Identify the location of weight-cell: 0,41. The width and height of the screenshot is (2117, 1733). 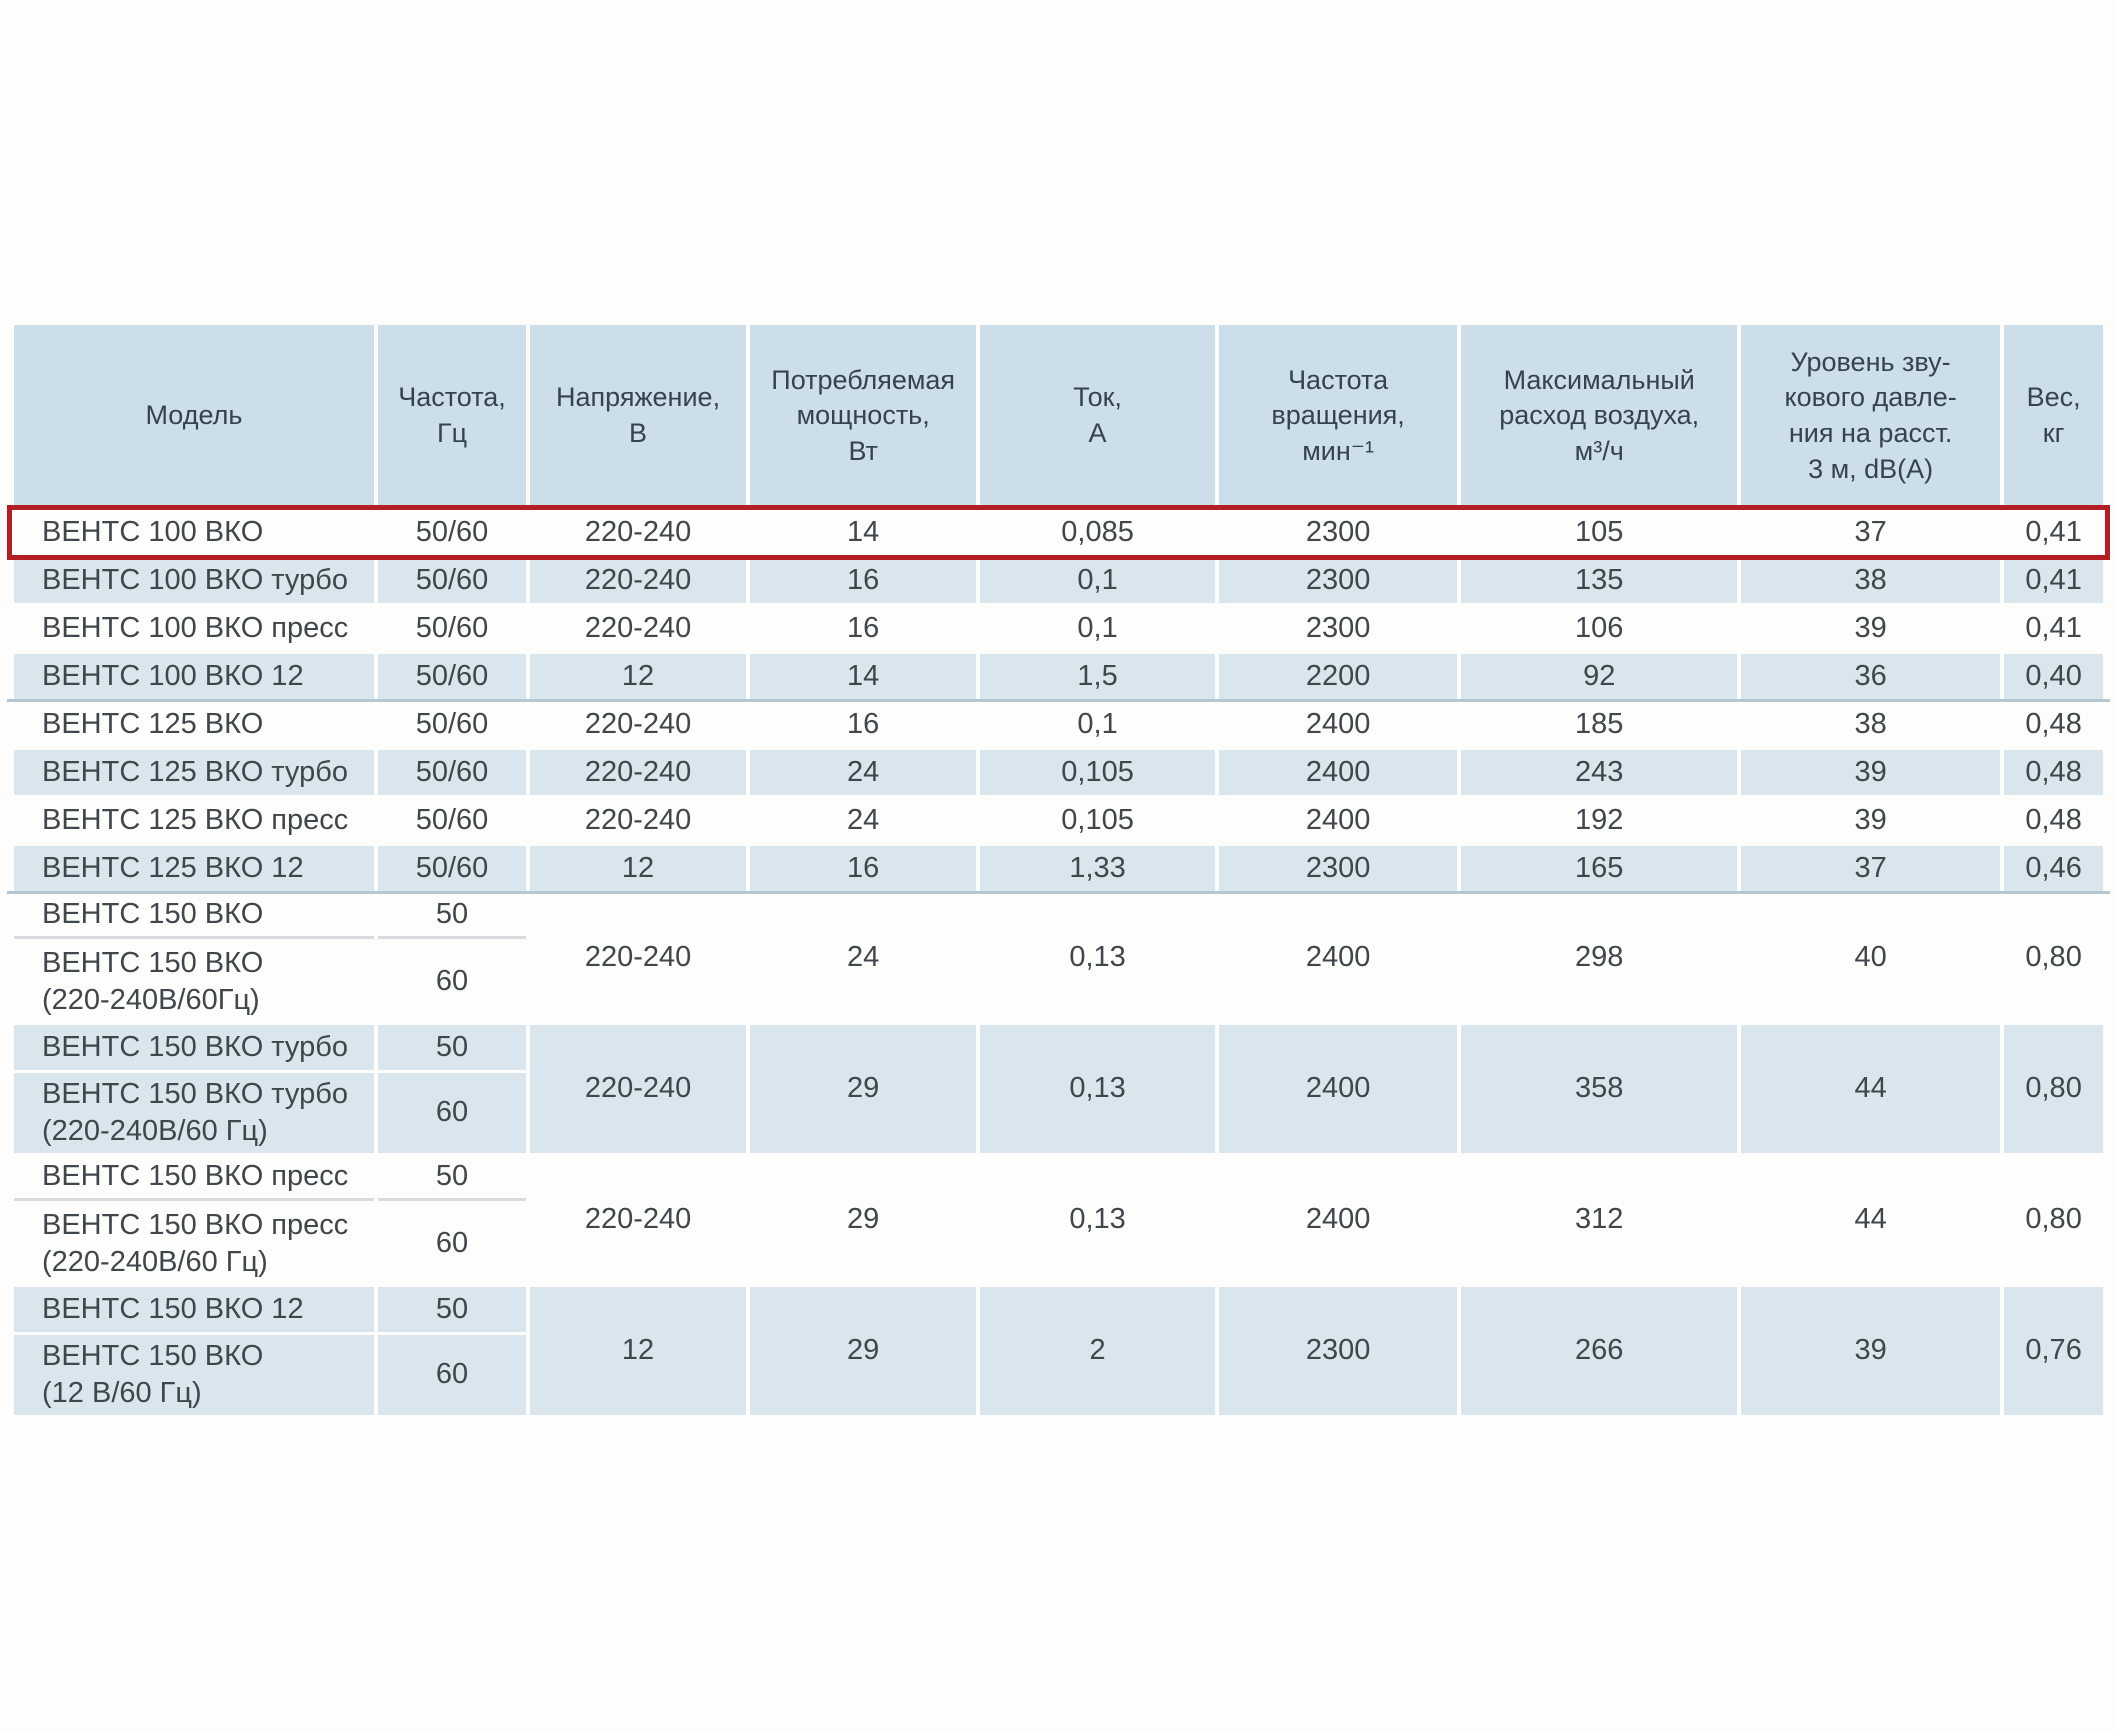
(2053, 532).